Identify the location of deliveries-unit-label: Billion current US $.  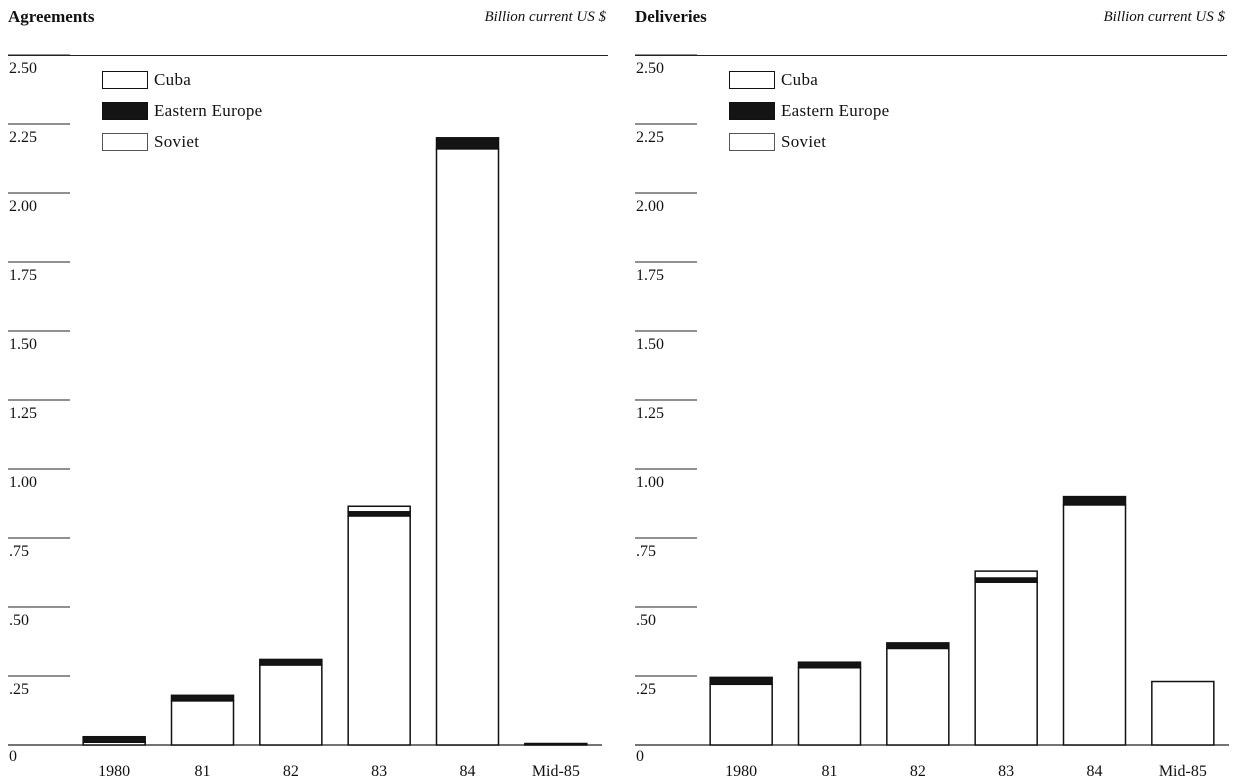
(1164, 17).